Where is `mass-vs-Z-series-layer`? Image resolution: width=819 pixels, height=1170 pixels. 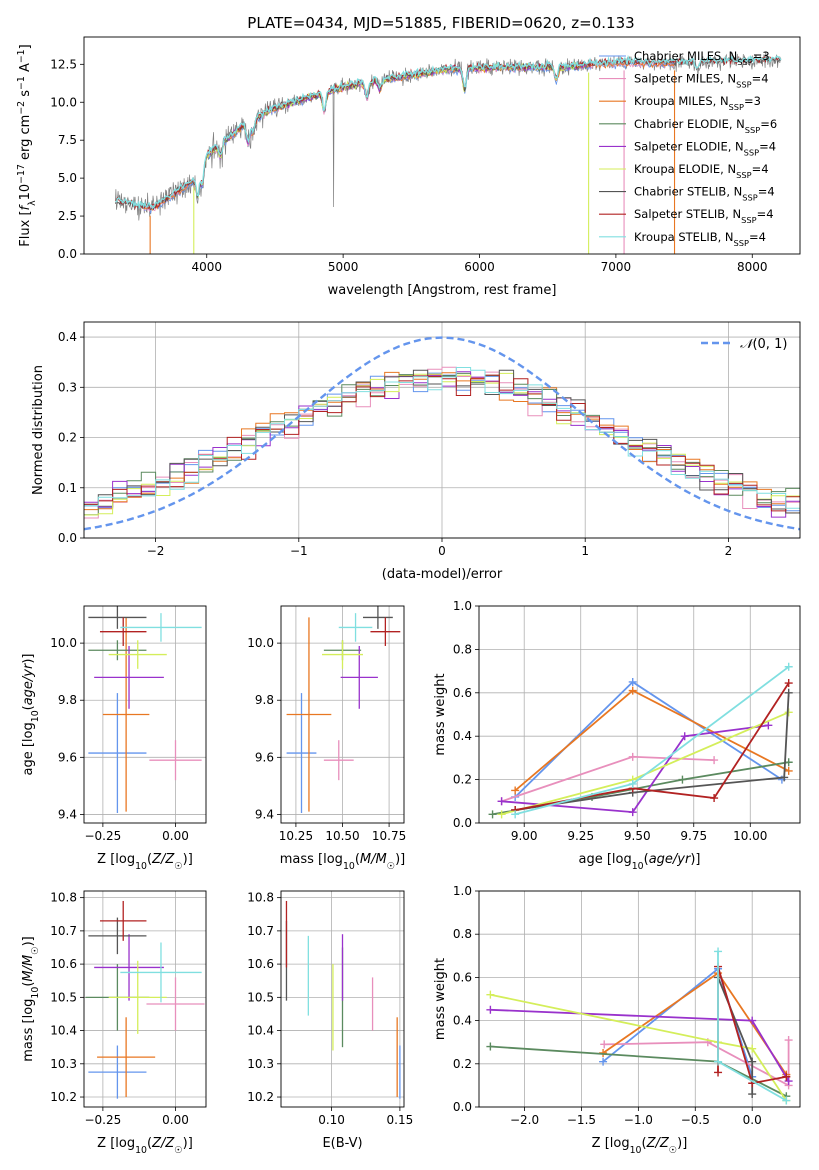 mass-vs-Z-series-layer is located at coordinates (145, 999).